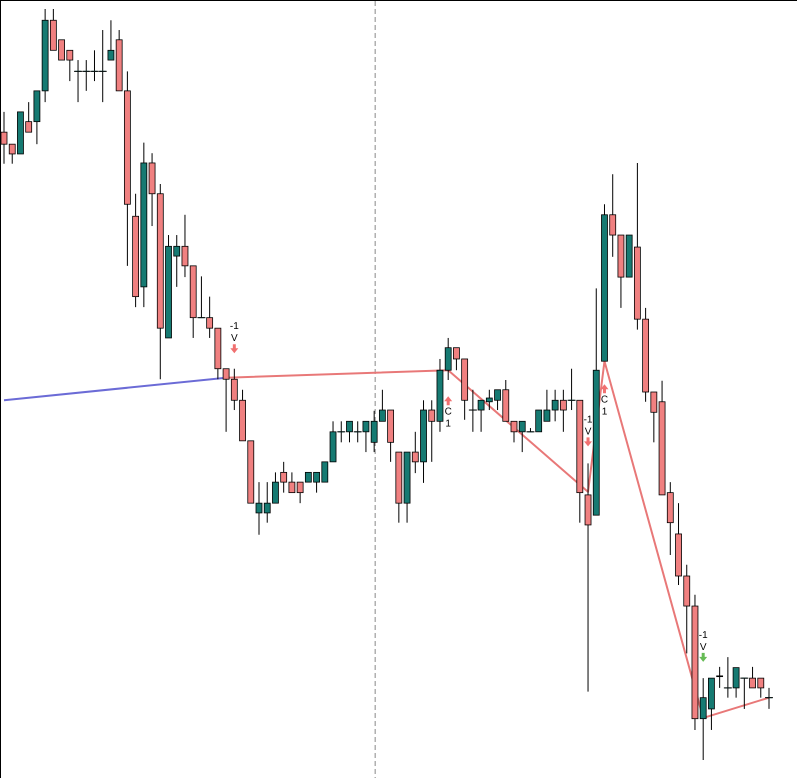 The height and width of the screenshot is (778, 797). I want to click on candlestick, so click(720, 677).